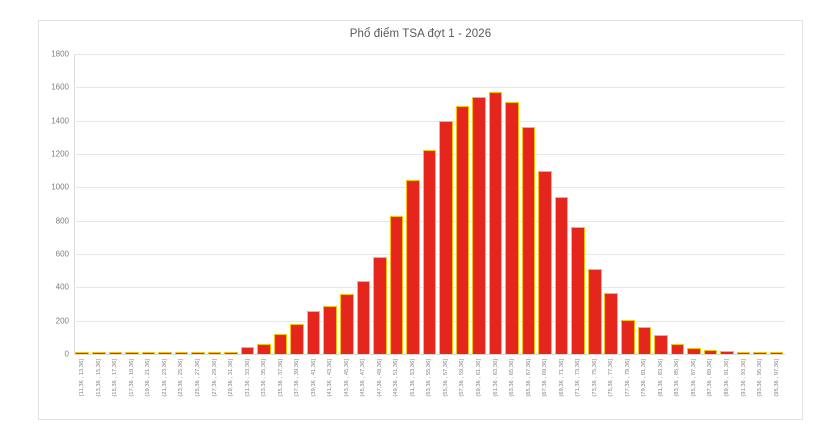 The image size is (820, 439). I want to click on x-axis-tick-label: (73,36 , 75,36], so click(594, 378).